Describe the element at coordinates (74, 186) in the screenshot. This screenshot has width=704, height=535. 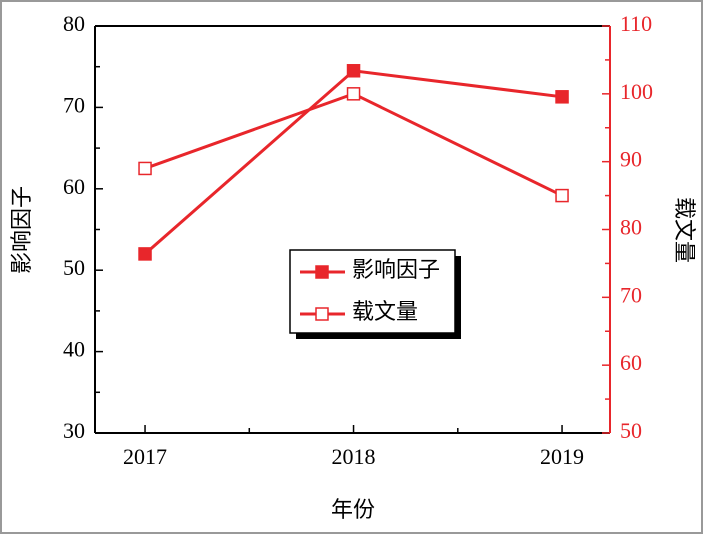
I see `y-tick-label: 60` at that location.